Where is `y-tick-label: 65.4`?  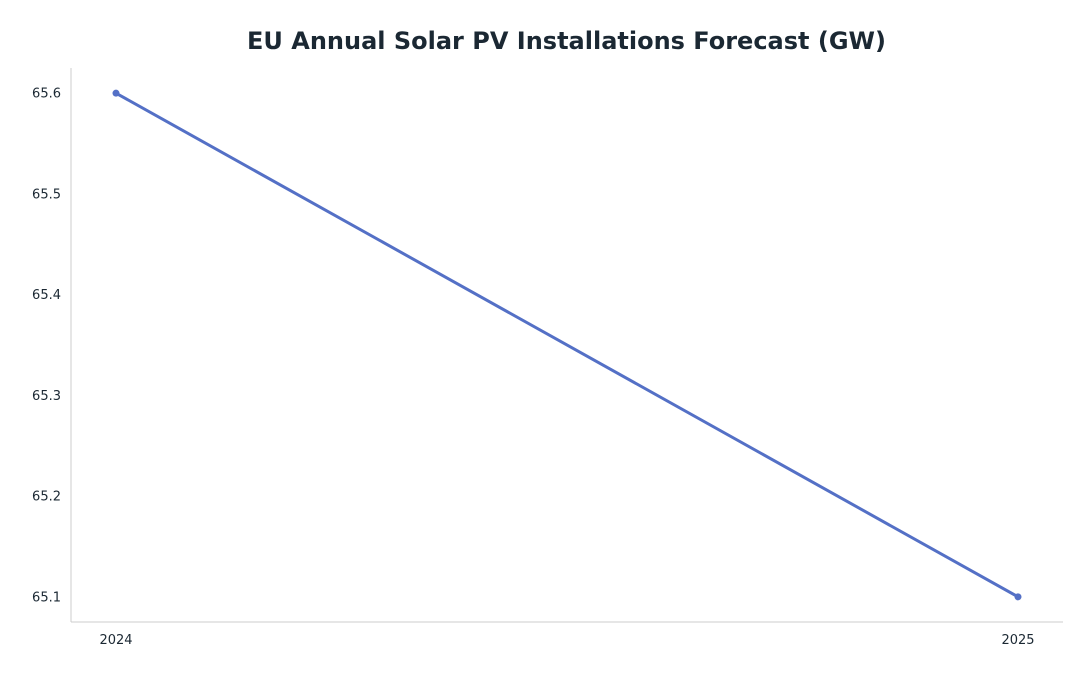 y-tick-label: 65.4 is located at coordinates (46, 295).